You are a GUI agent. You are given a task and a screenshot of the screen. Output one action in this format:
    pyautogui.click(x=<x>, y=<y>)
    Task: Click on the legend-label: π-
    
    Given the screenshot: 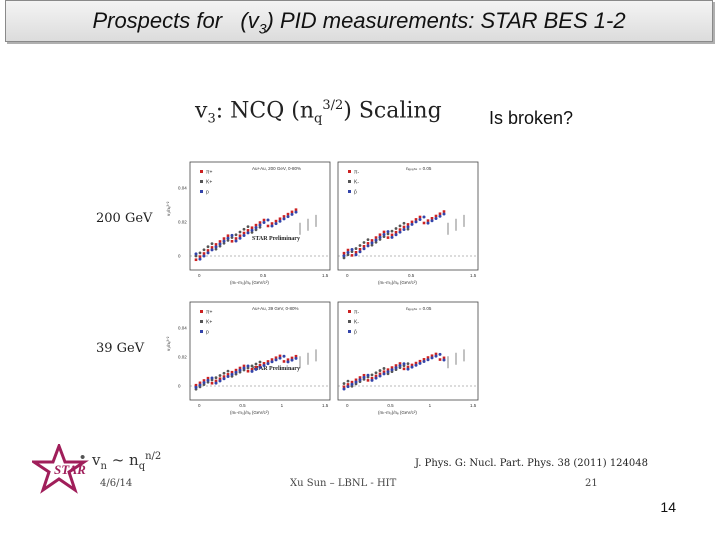 What is the action you would take?
    pyautogui.click(x=356, y=173)
    